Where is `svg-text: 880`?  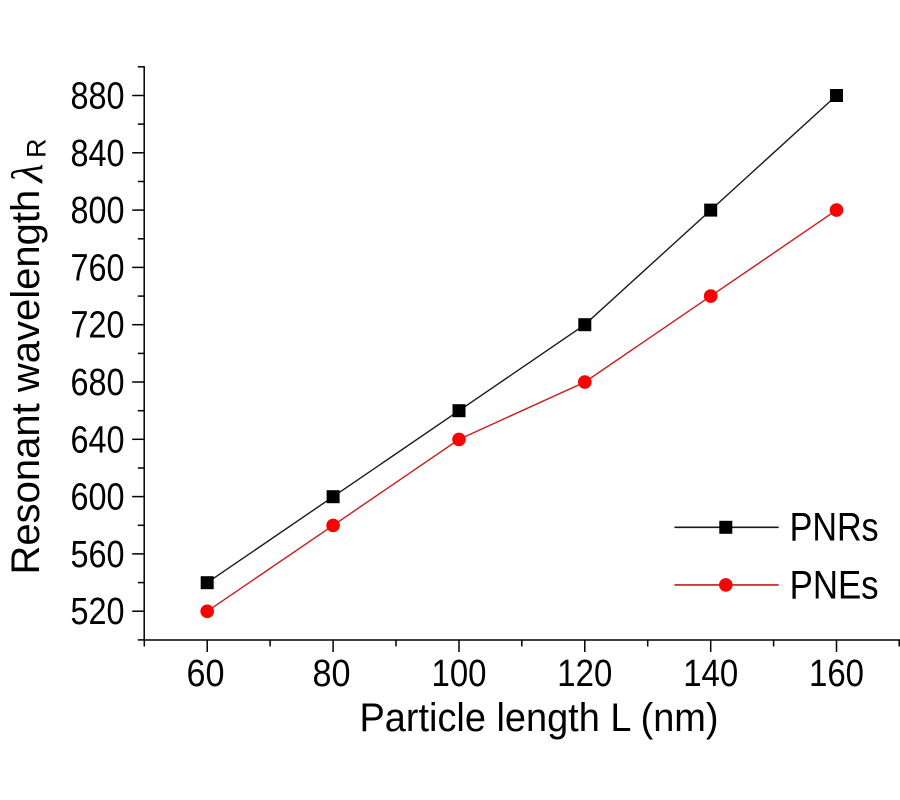
svg-text: 880 is located at coordinates (98, 97).